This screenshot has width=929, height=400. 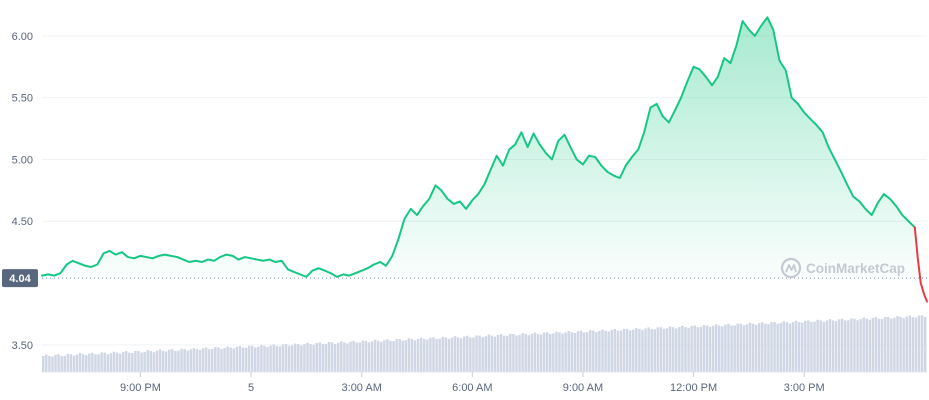 I want to click on x-tick-label: 12:00 PM, so click(x=693, y=388).